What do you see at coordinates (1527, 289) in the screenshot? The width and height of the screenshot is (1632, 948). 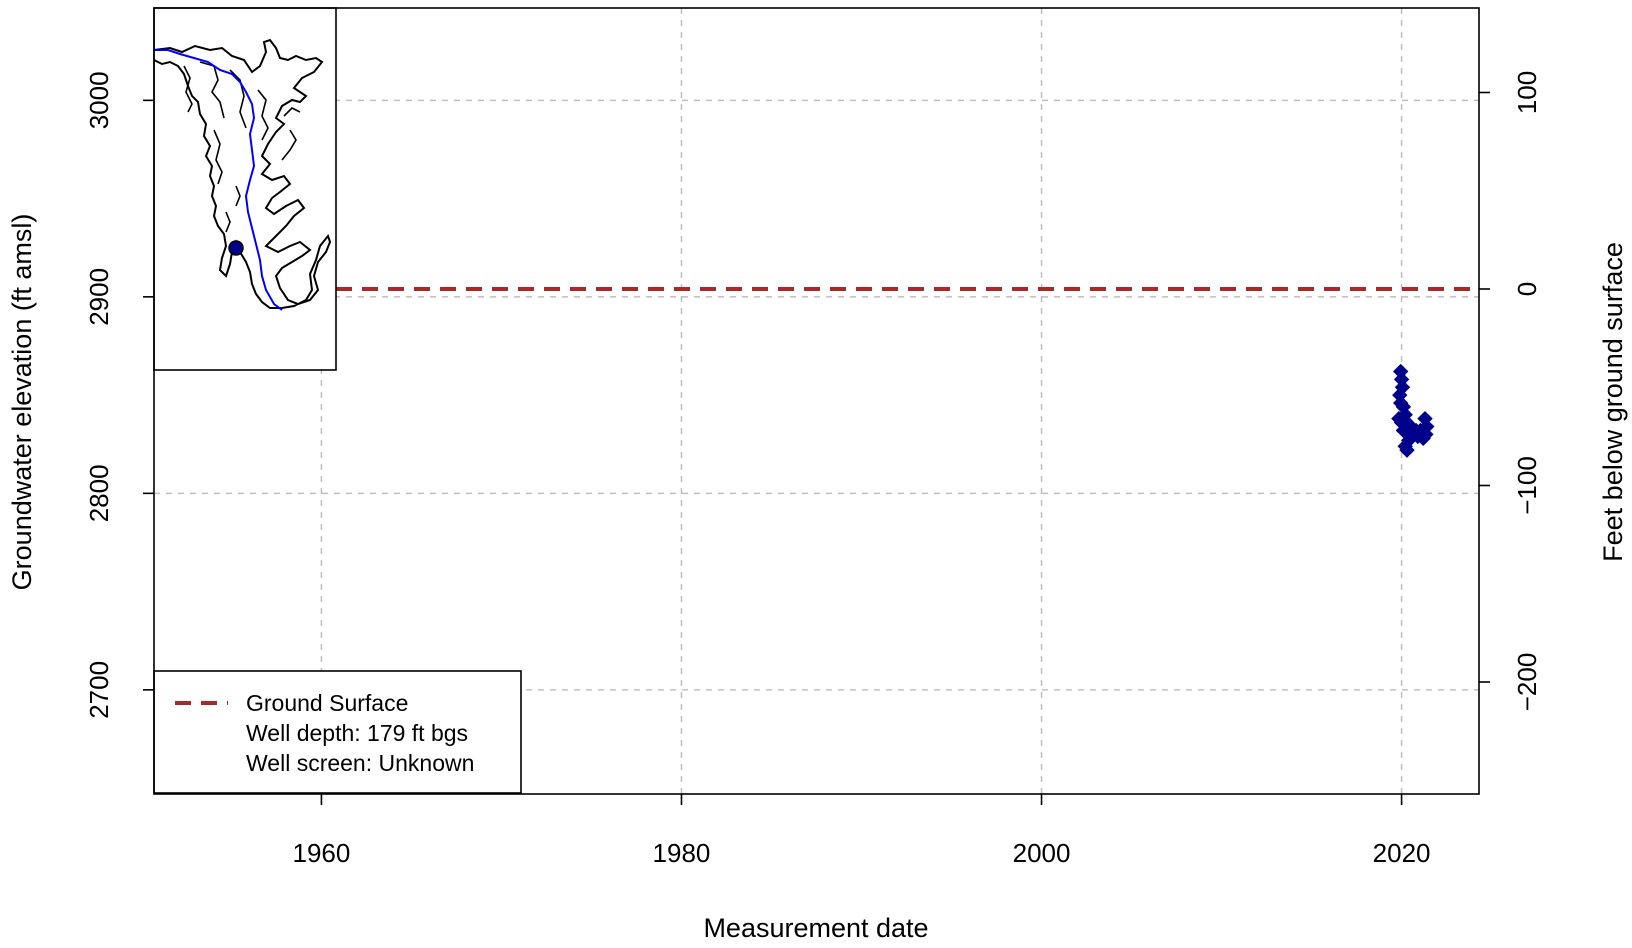 I see `y2-tick-label-1: 0` at bounding box center [1527, 289].